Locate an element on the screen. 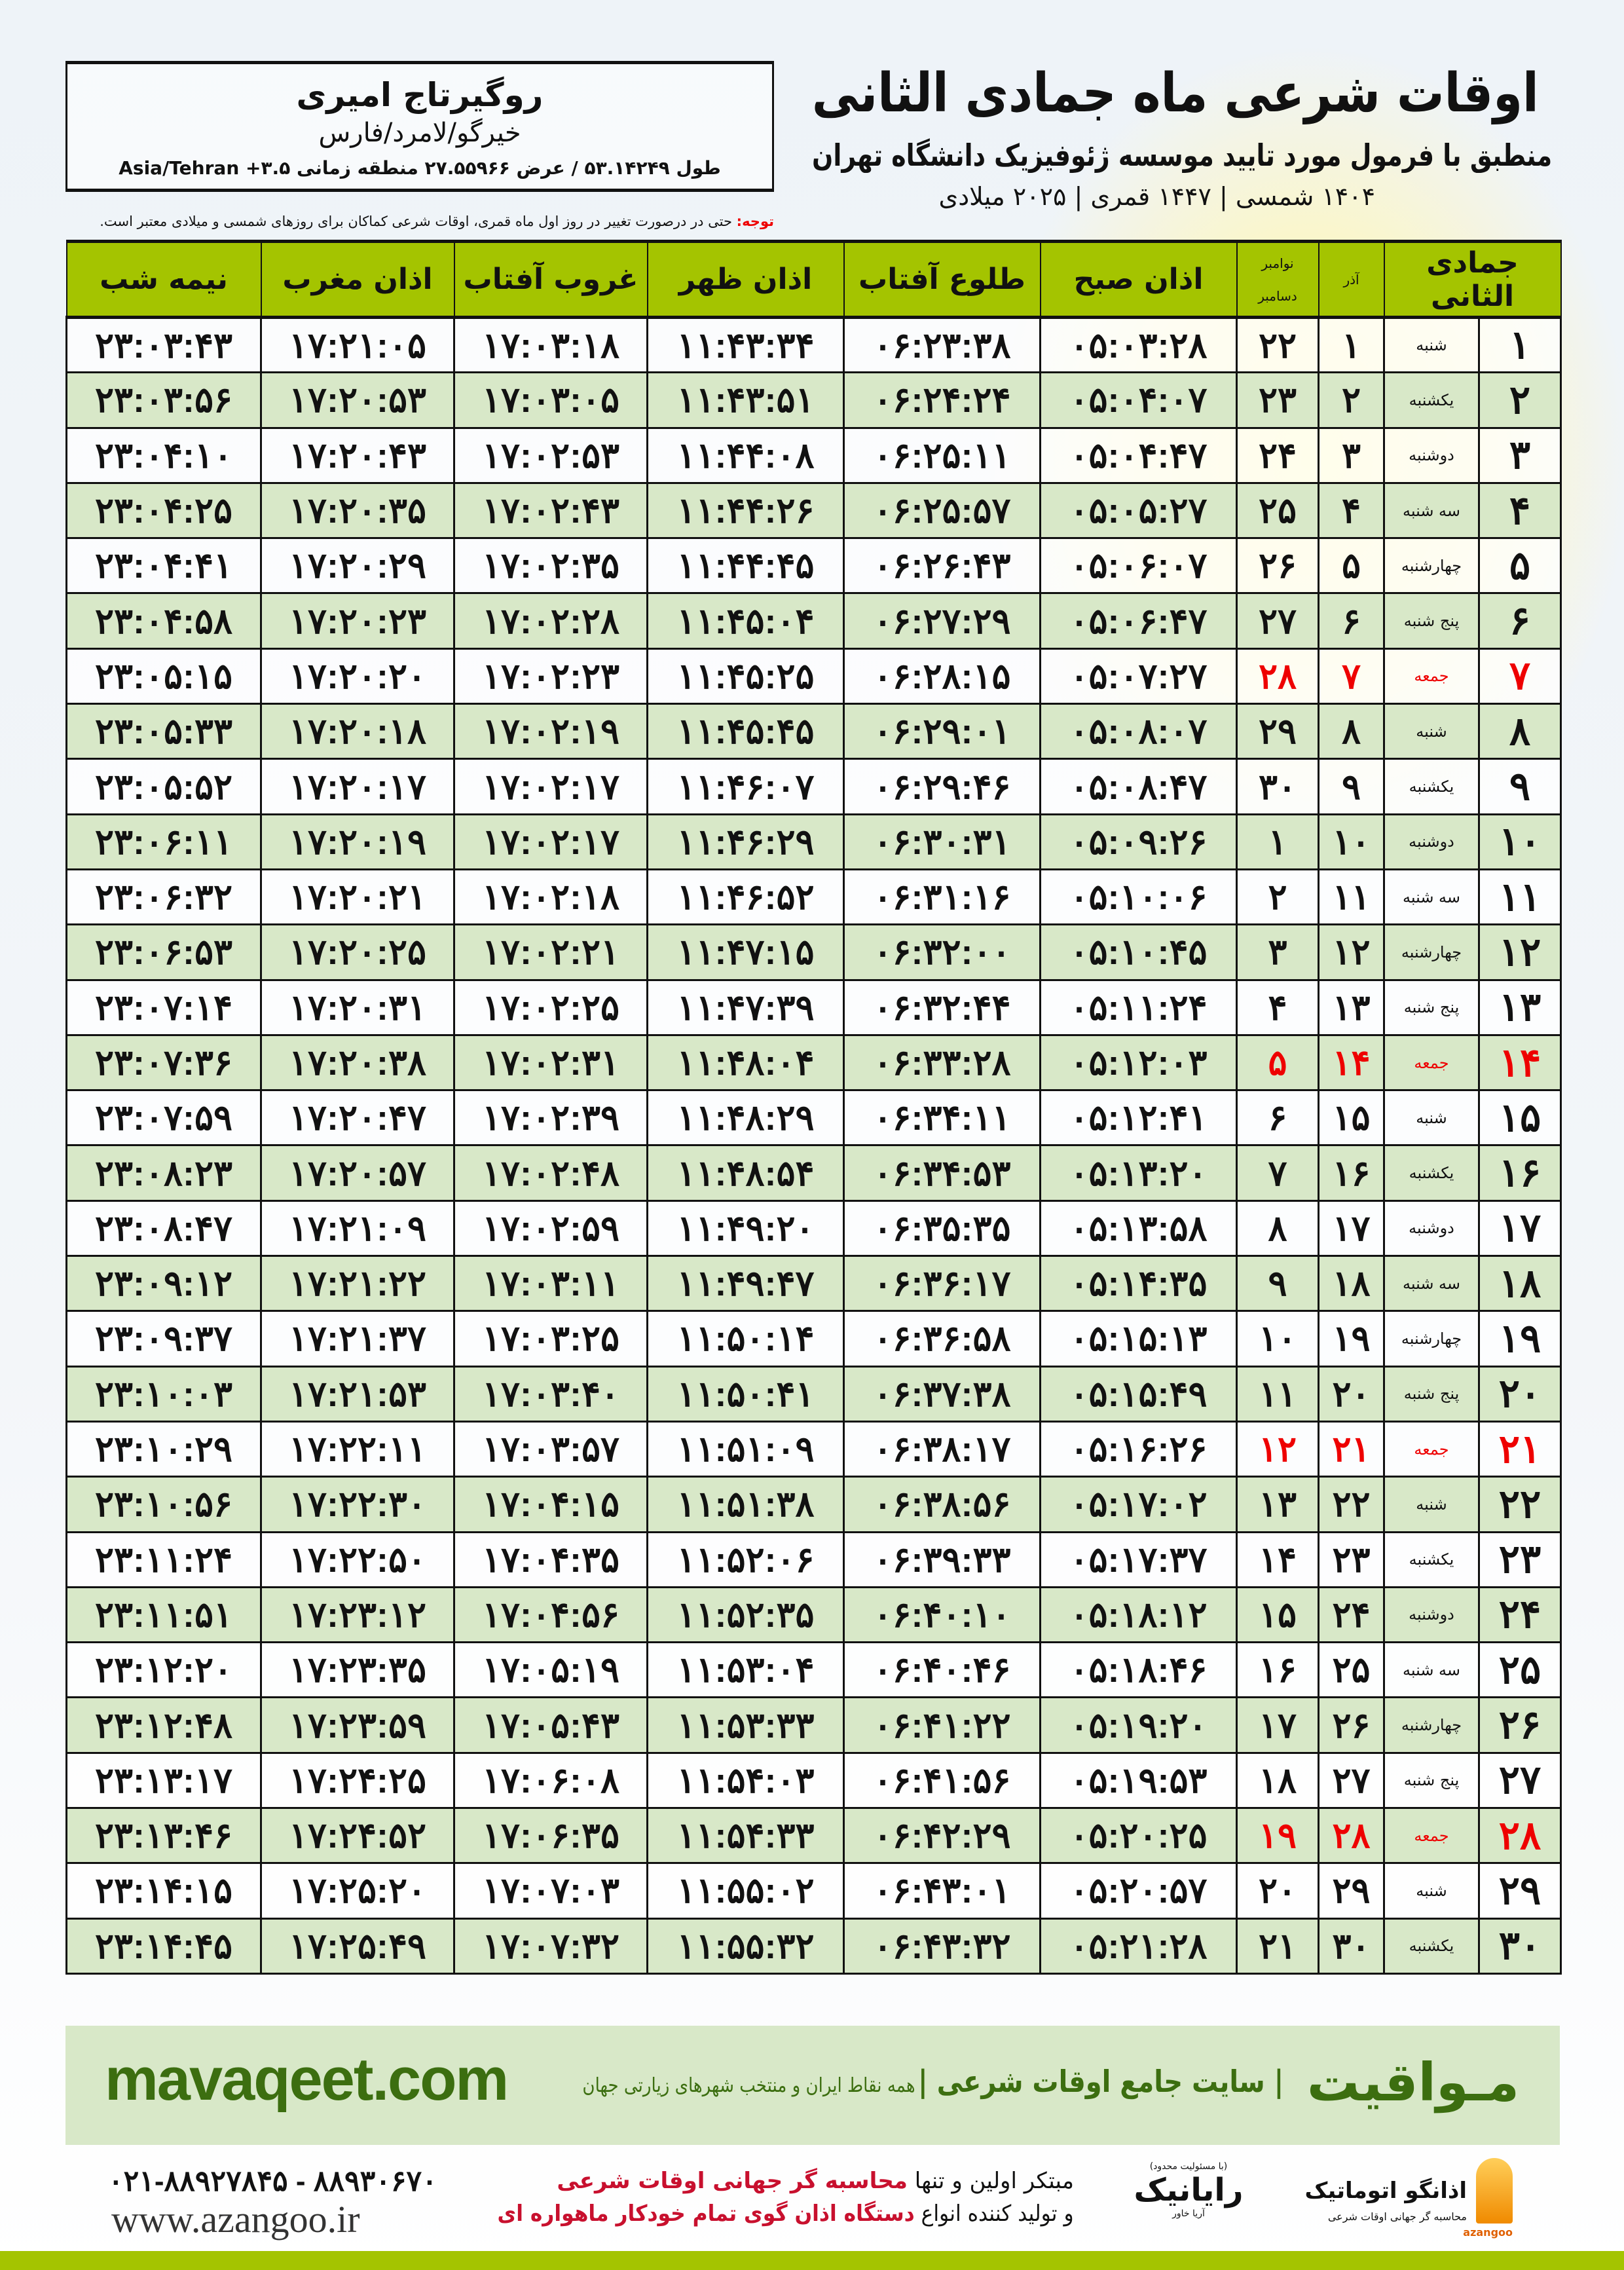 The width and height of the screenshot is (1624, 2270). azangoo-url: www.azangoo.ir is located at coordinates (235, 2219).